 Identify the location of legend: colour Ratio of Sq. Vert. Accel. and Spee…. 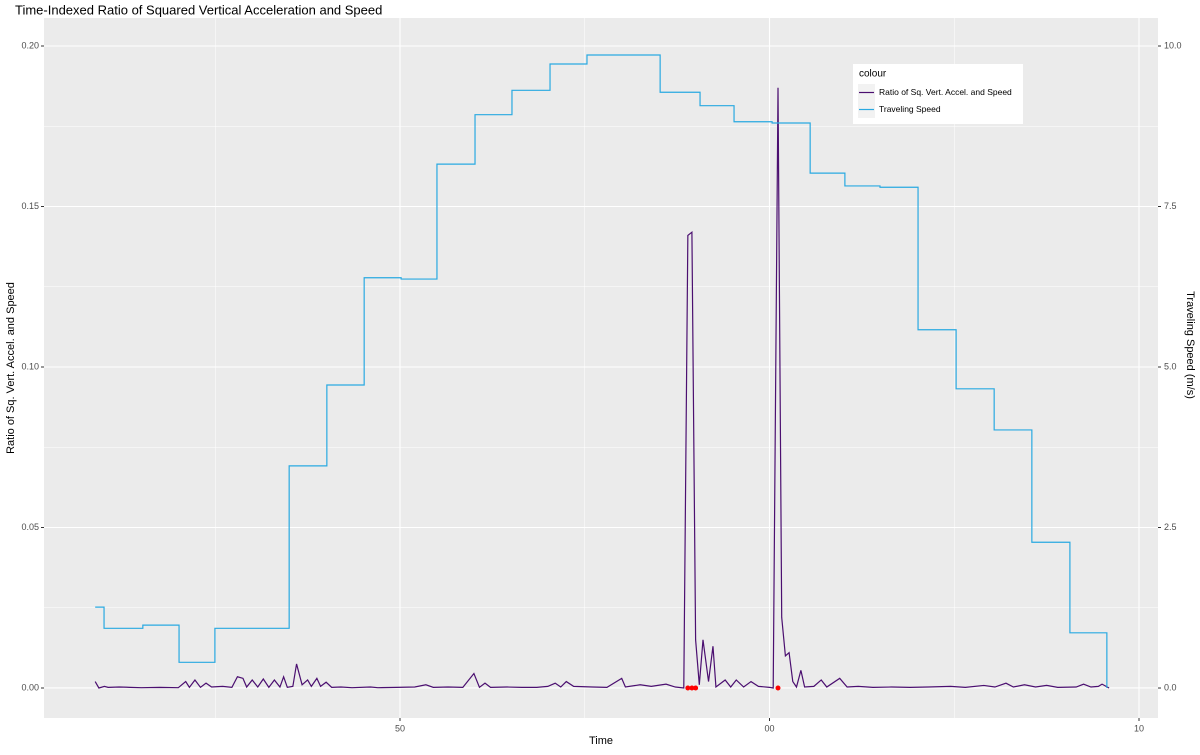
(938, 94).